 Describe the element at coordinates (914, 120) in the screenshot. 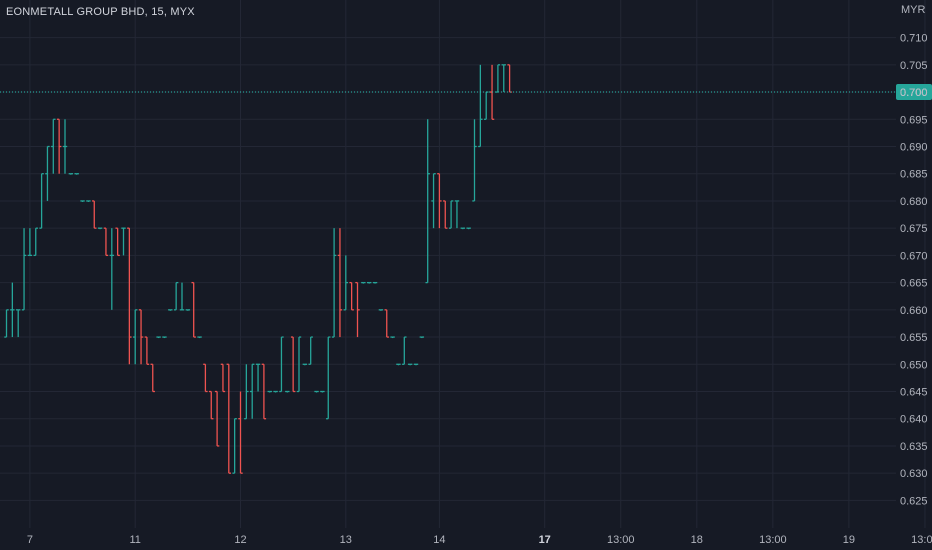

I see `y-tick-label: 0.695` at that location.